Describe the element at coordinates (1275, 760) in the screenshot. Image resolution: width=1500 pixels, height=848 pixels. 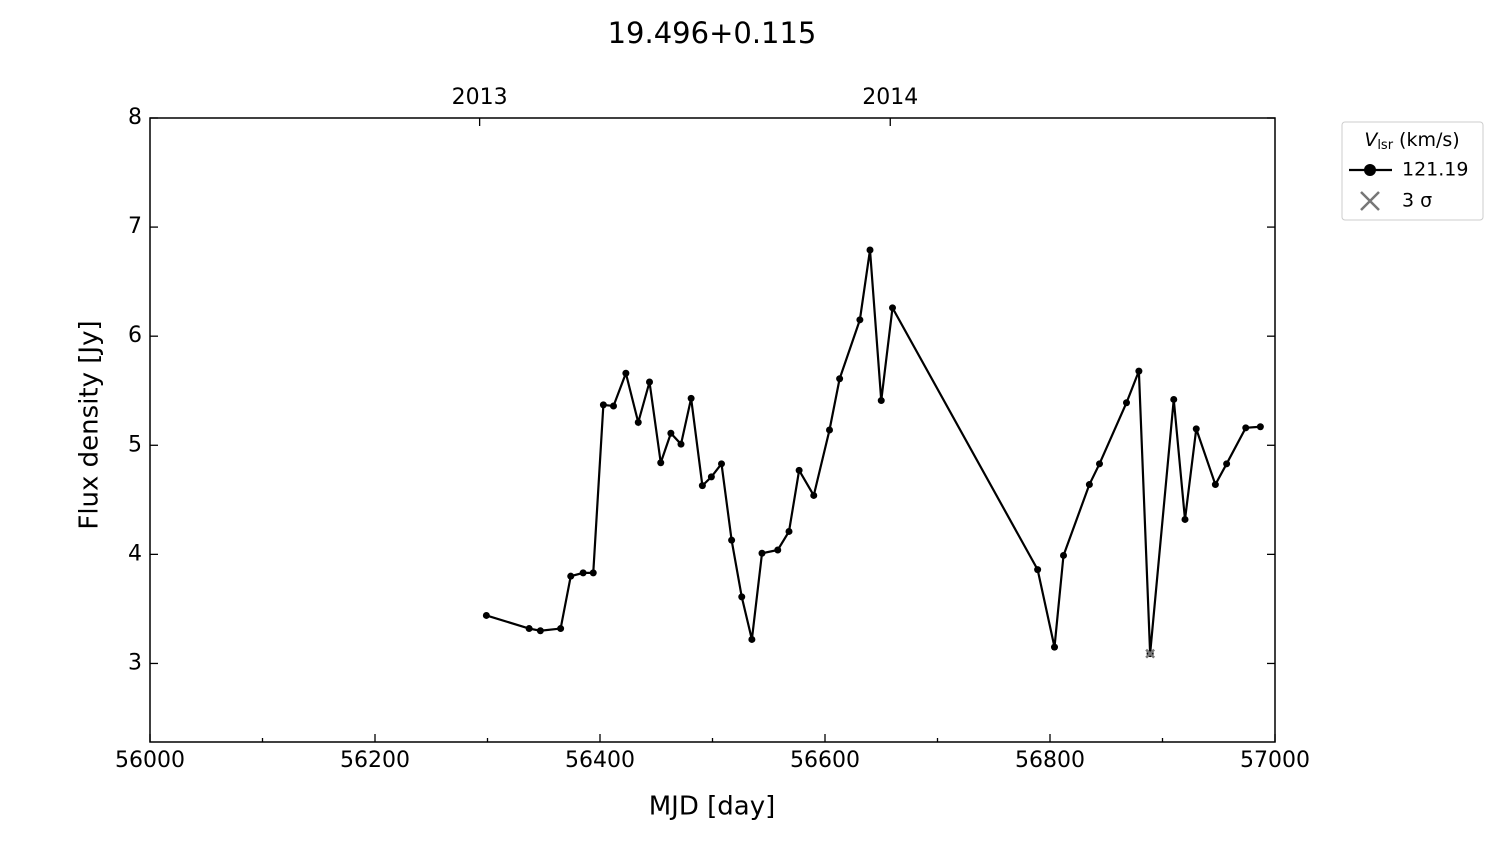
I see `x-tick-label: 57000` at that location.